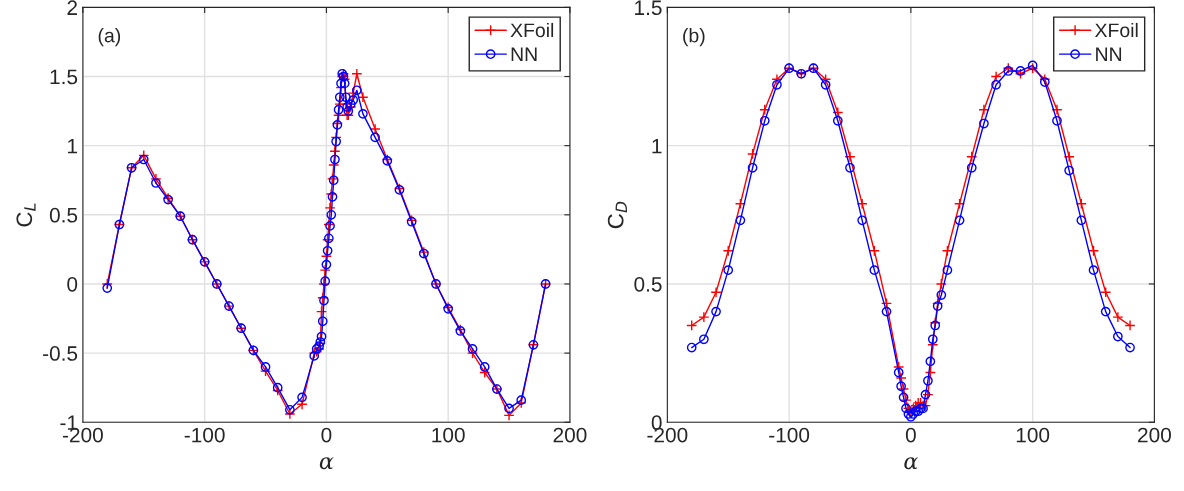 This screenshot has width=1184, height=491. What do you see at coordinates (72, 7) in the screenshot?
I see `y-tick-label: 2` at bounding box center [72, 7].